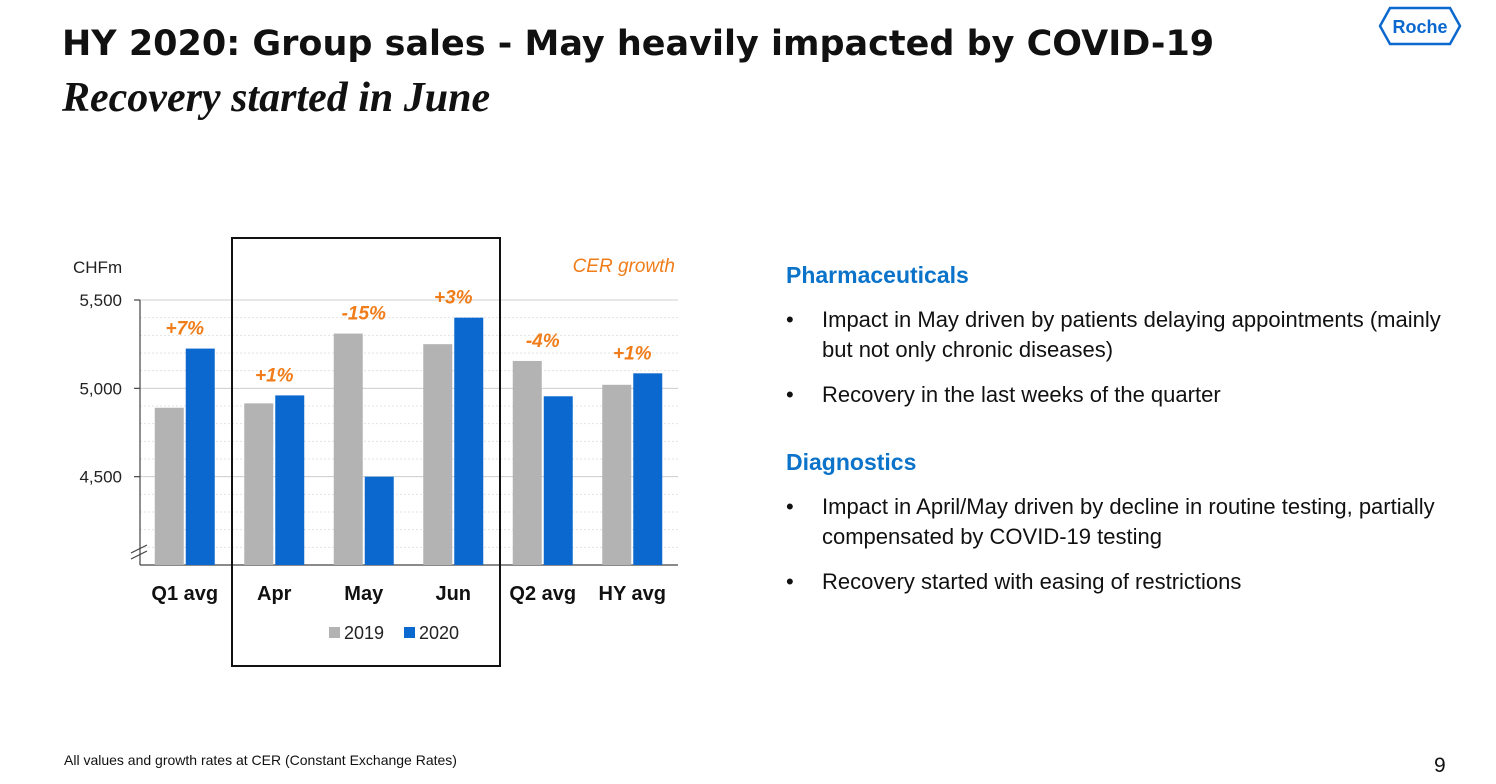  I want to click on x-category-label: Q2 avg, so click(542, 594).